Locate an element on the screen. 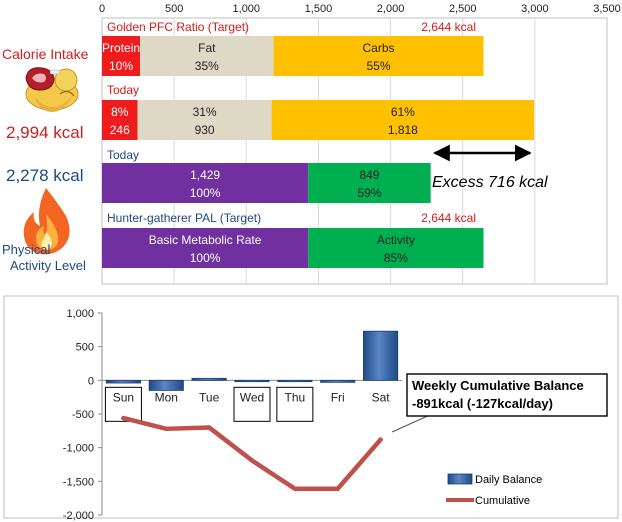 This screenshot has width=622, height=522. segment-label: 849 is located at coordinates (369, 175).